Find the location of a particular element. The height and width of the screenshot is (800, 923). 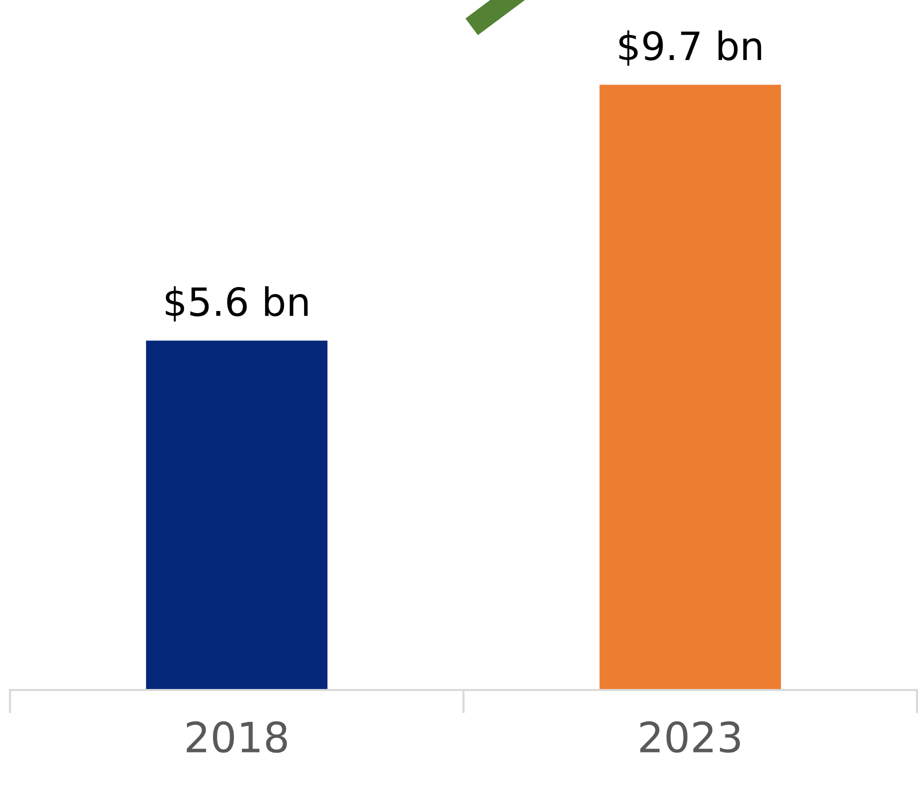

data-label: $9.7 bn is located at coordinates (690, 48).